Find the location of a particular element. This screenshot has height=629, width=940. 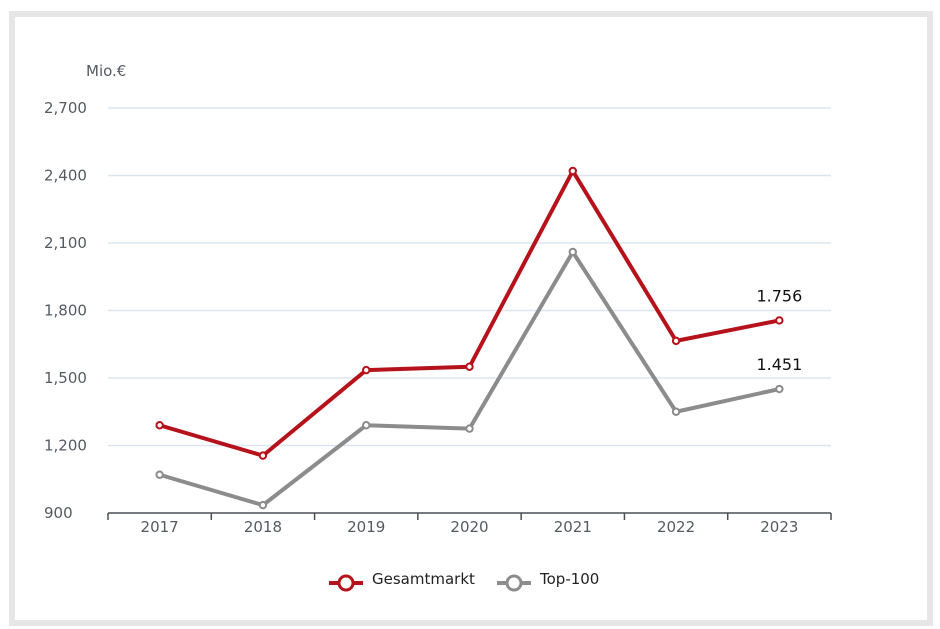

y-tick-label: 2,700 is located at coordinates (65, 108).